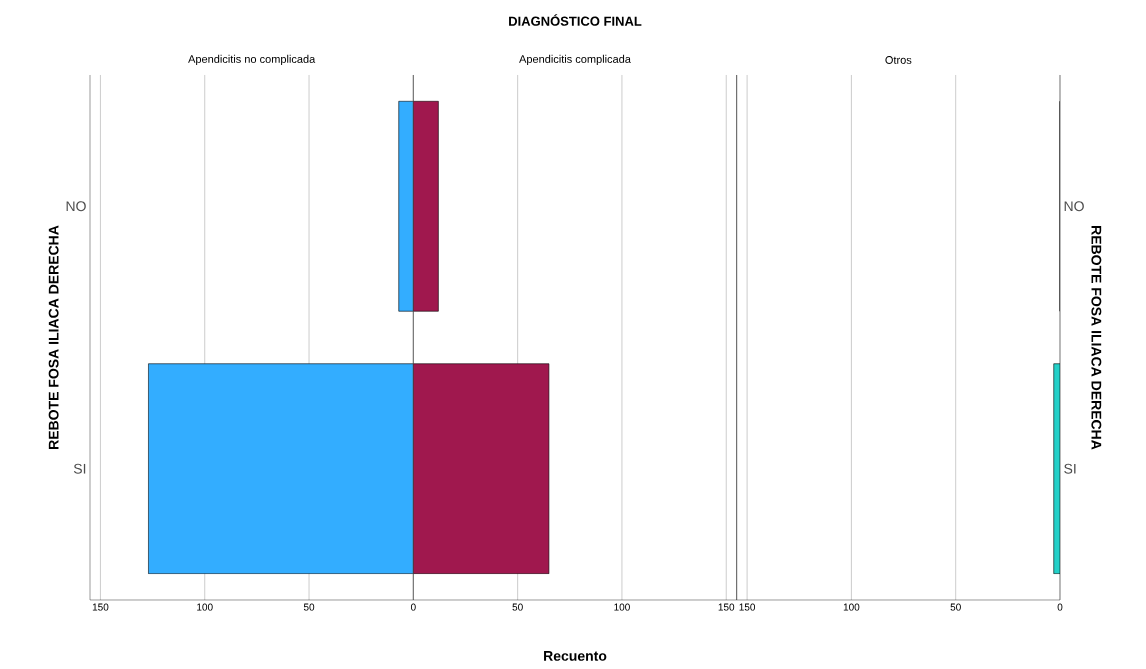  Describe the element at coordinates (575, 60) in the screenshot. I see `chart-subtitle: Apendicitis complicada` at that location.